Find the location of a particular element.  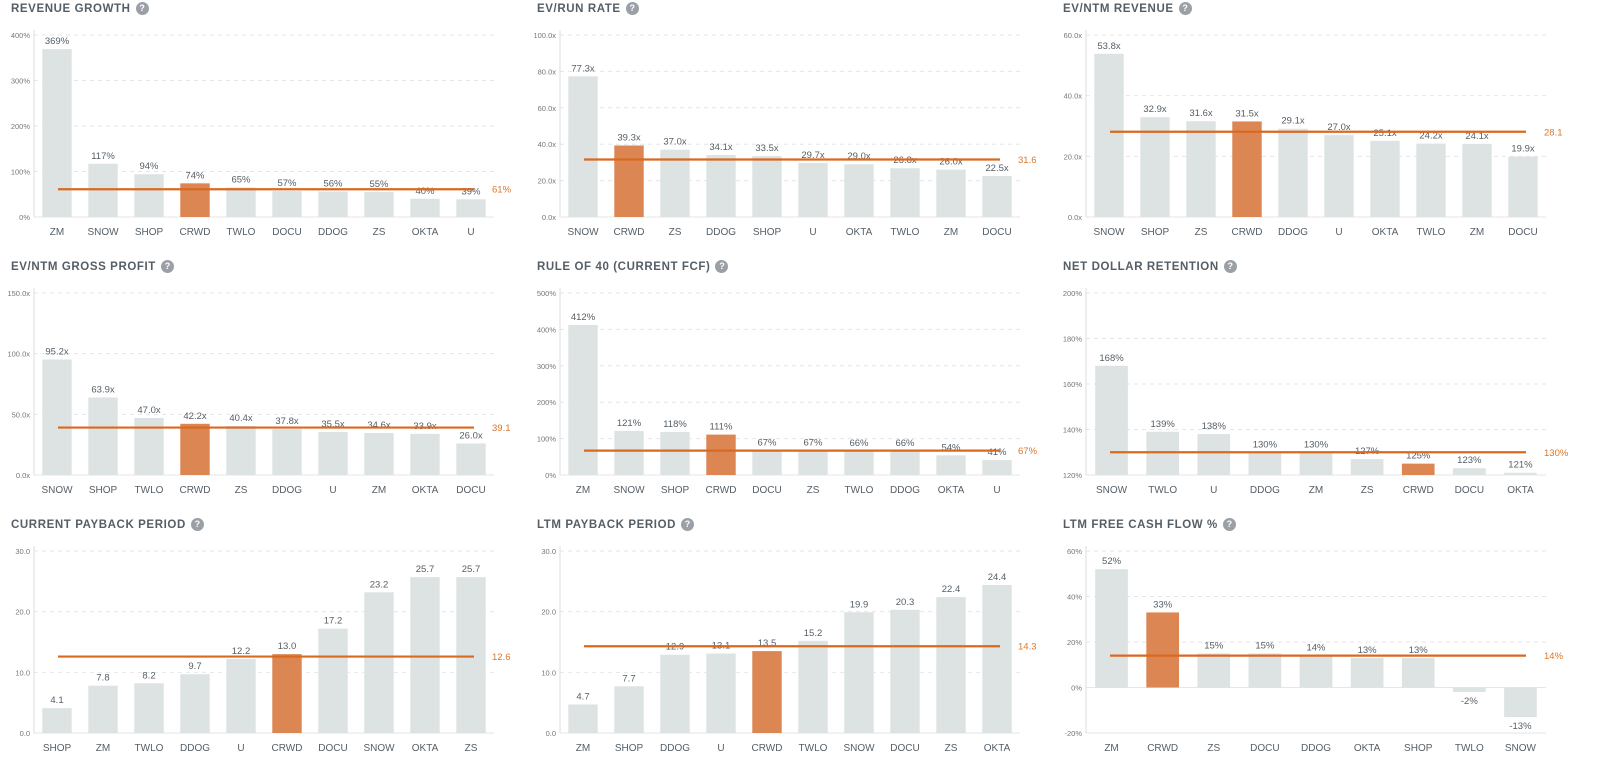

y-tick-label: 0.0 is located at coordinates (551, 733).